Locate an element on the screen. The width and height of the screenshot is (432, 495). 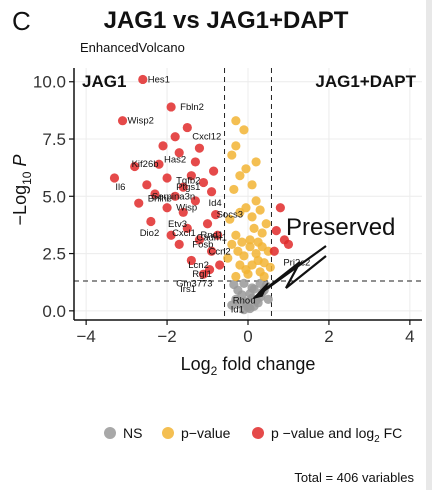
y-tick-label: 2.5 is located at coordinates (54, 254).